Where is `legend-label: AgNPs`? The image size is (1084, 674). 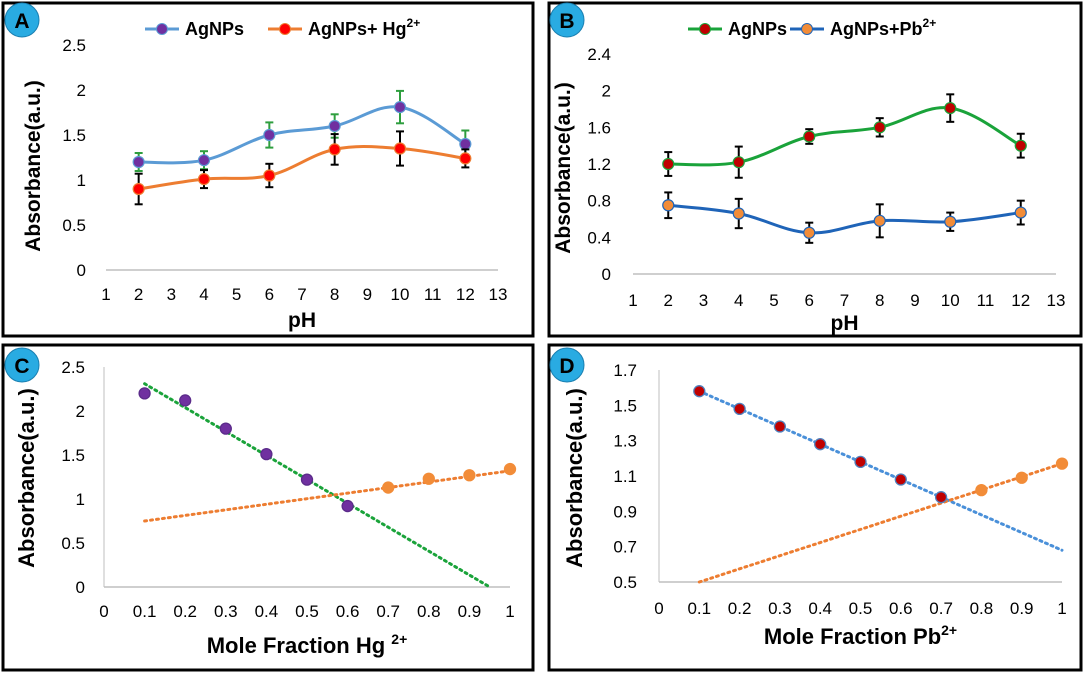 legend-label: AgNPs is located at coordinates (757, 29).